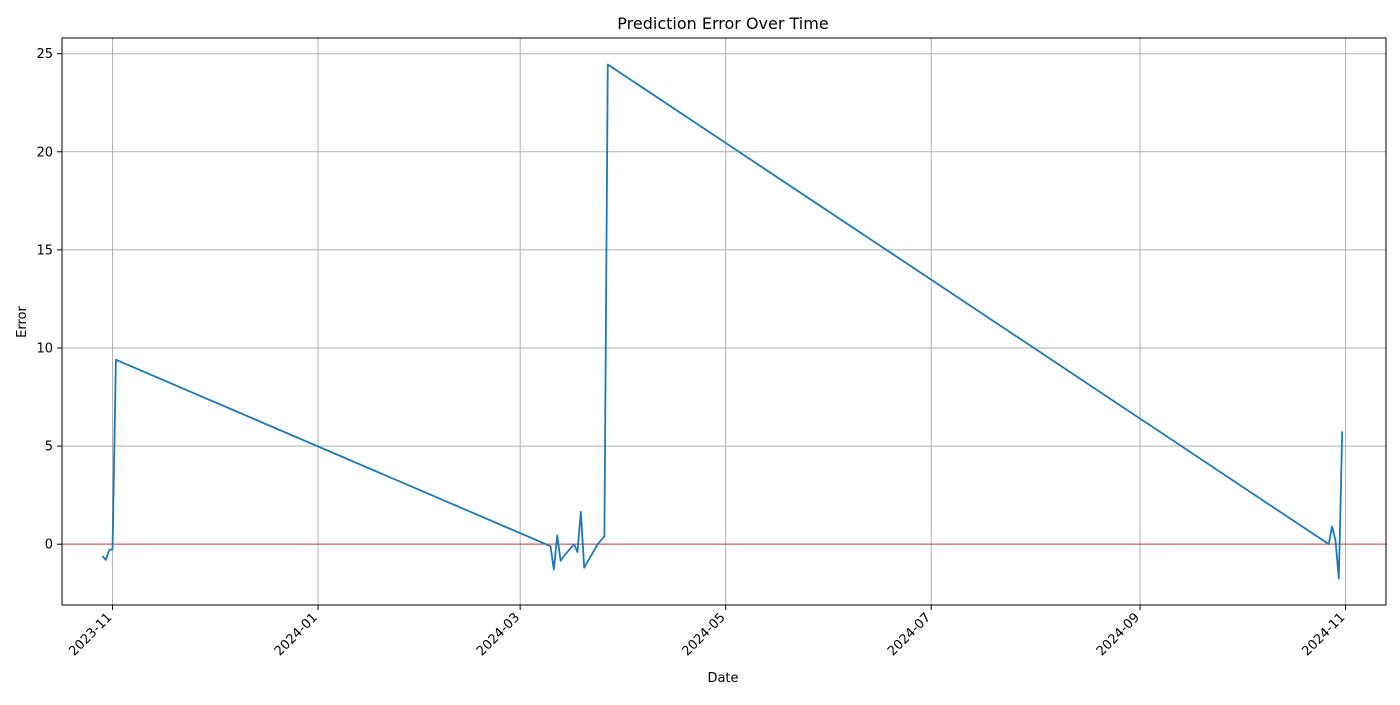 This screenshot has height=705, width=1400. Describe the element at coordinates (49, 447) in the screenshot. I see `y-tick-label: 5` at that location.